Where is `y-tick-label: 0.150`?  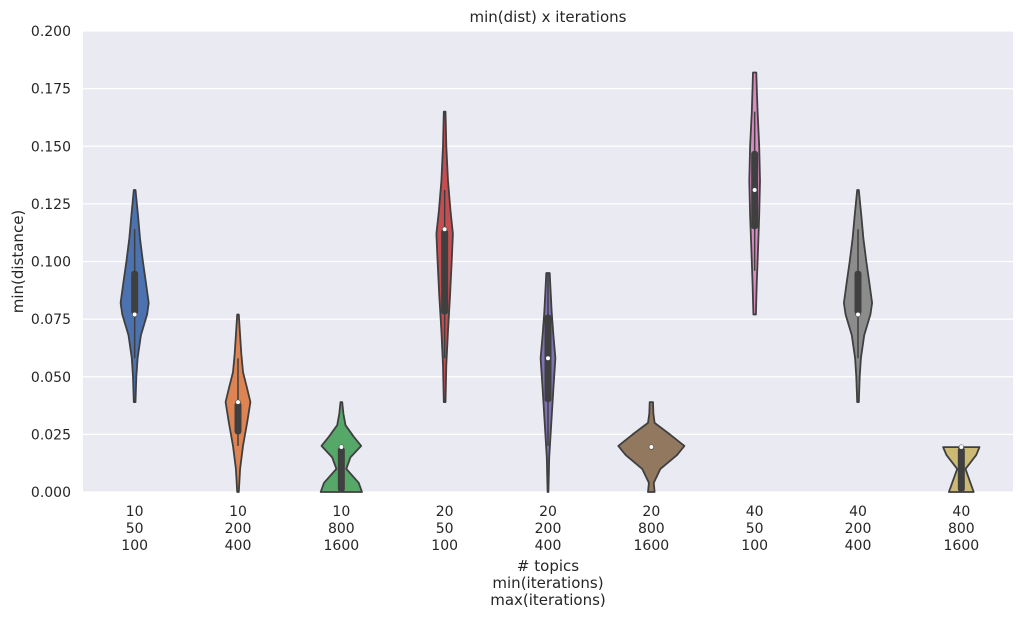 y-tick-label: 0.150 is located at coordinates (51, 147).